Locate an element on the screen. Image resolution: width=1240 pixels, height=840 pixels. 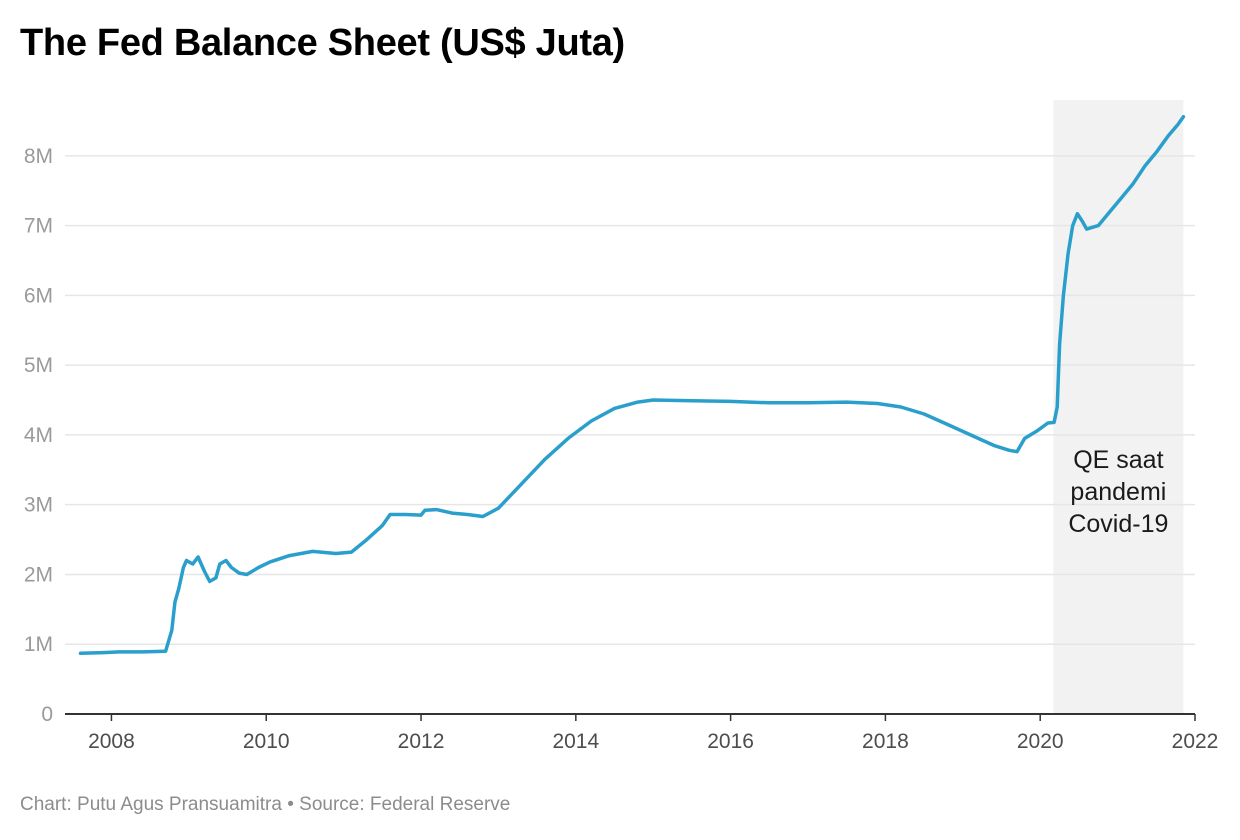
footer-source: Source: Federal Reserve is located at coordinates (405, 804).